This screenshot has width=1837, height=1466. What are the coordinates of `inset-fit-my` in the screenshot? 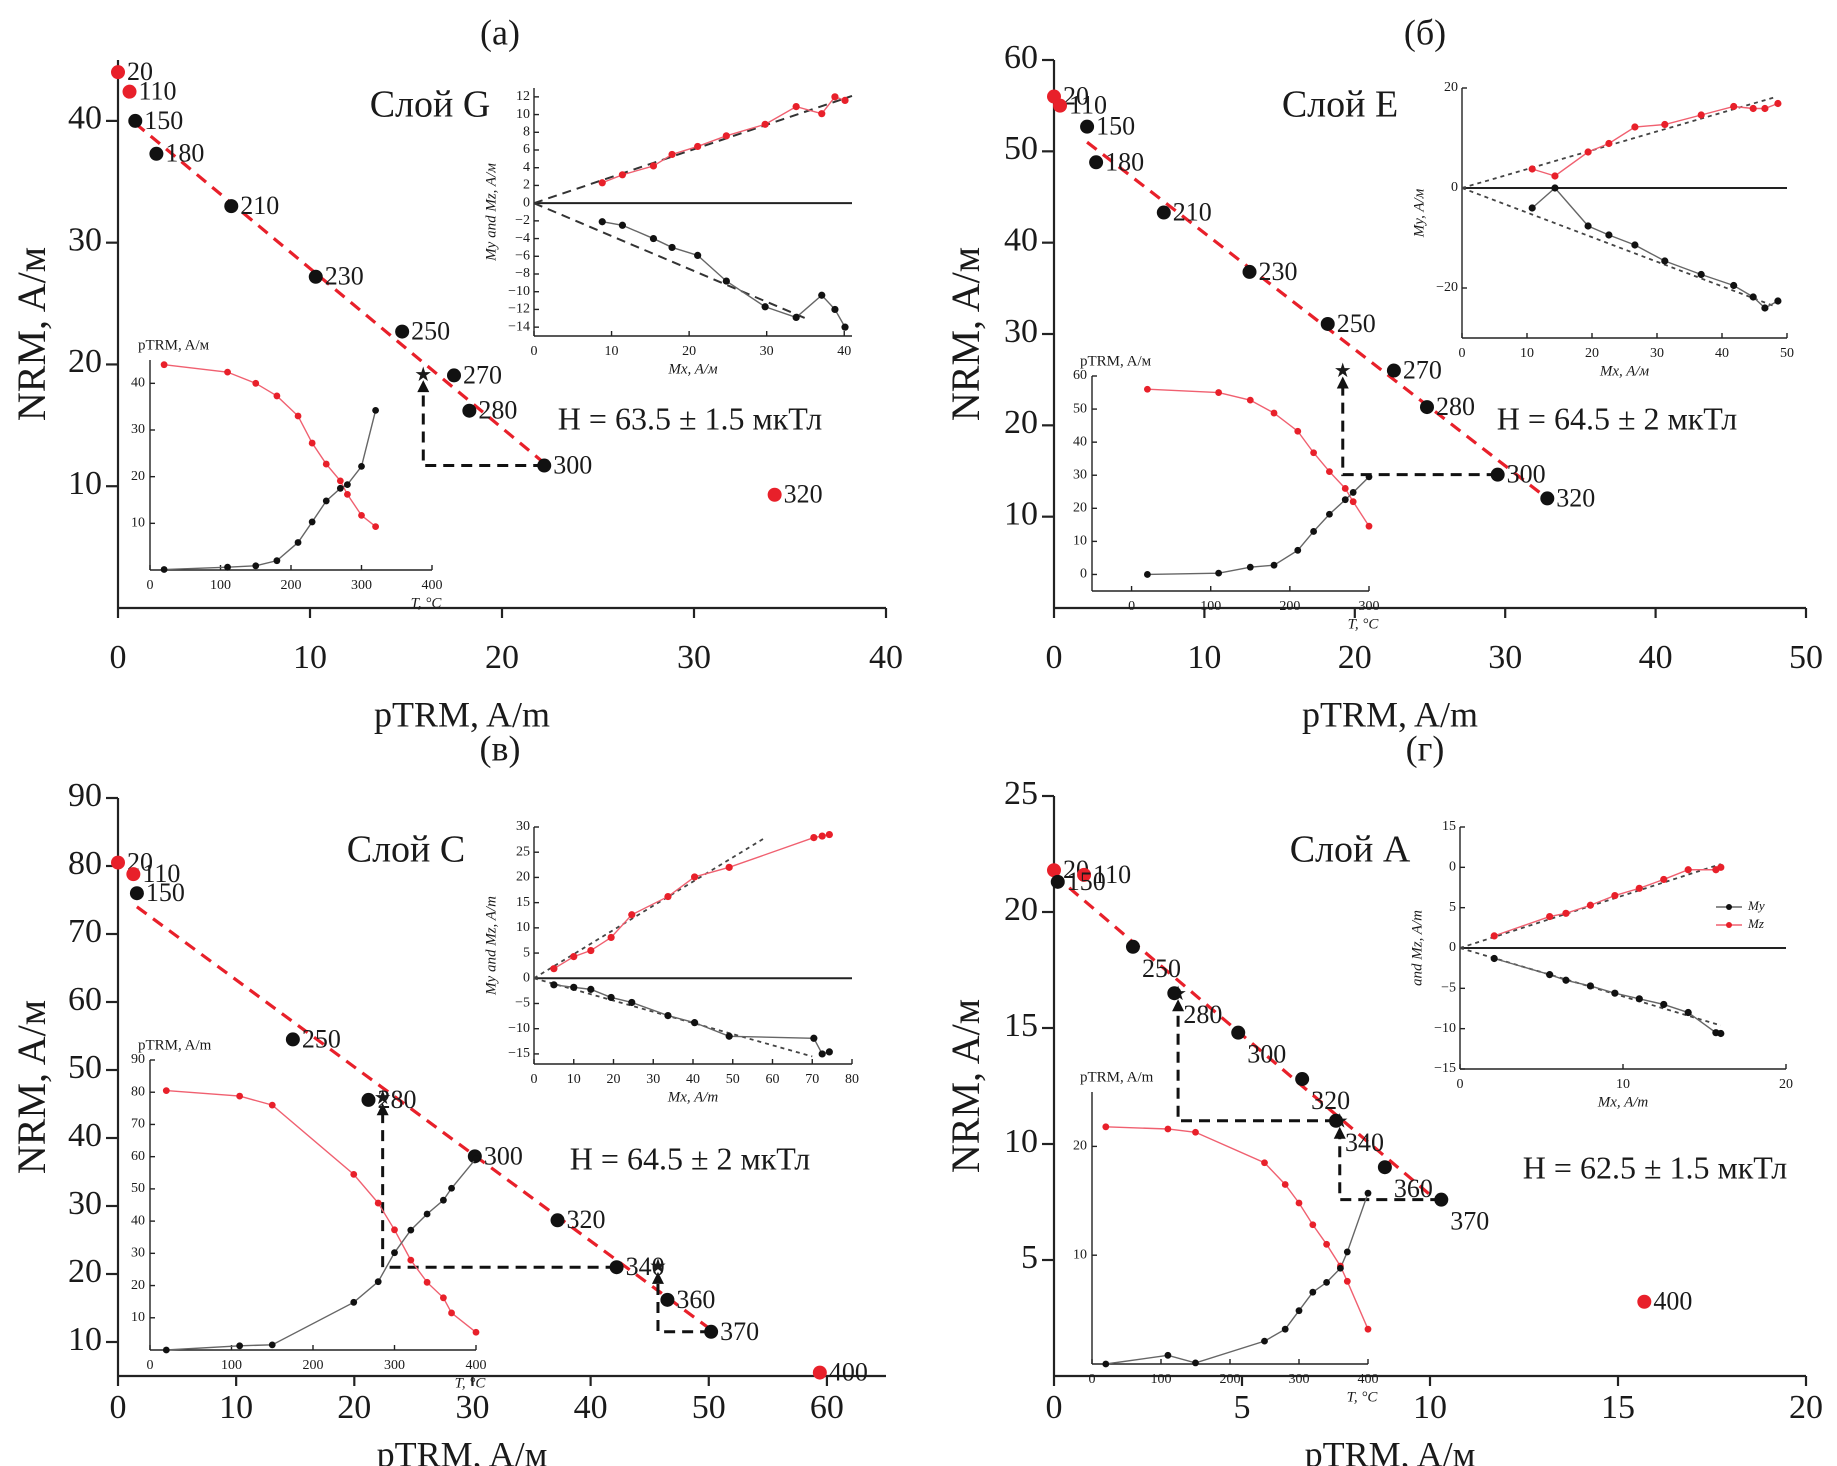 It's located at (1618, 247).